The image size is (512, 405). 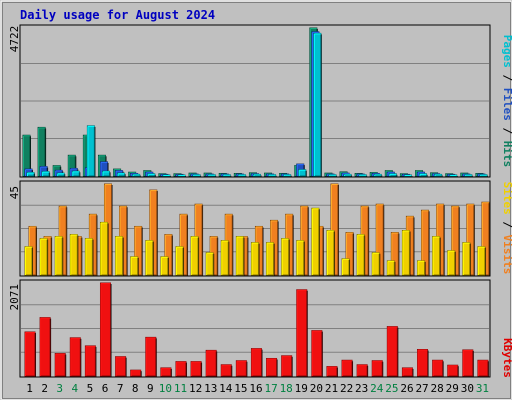 I want to click on x-tick-label-day-23: 23, so click(x=361, y=388).